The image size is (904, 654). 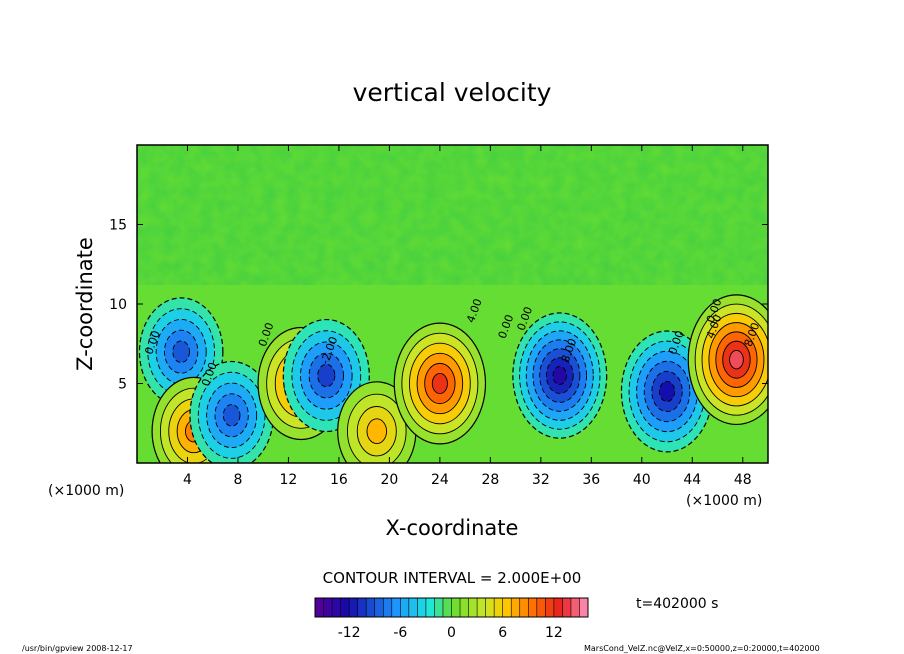 I want to click on time-label: t=402000 s, so click(x=677, y=604).